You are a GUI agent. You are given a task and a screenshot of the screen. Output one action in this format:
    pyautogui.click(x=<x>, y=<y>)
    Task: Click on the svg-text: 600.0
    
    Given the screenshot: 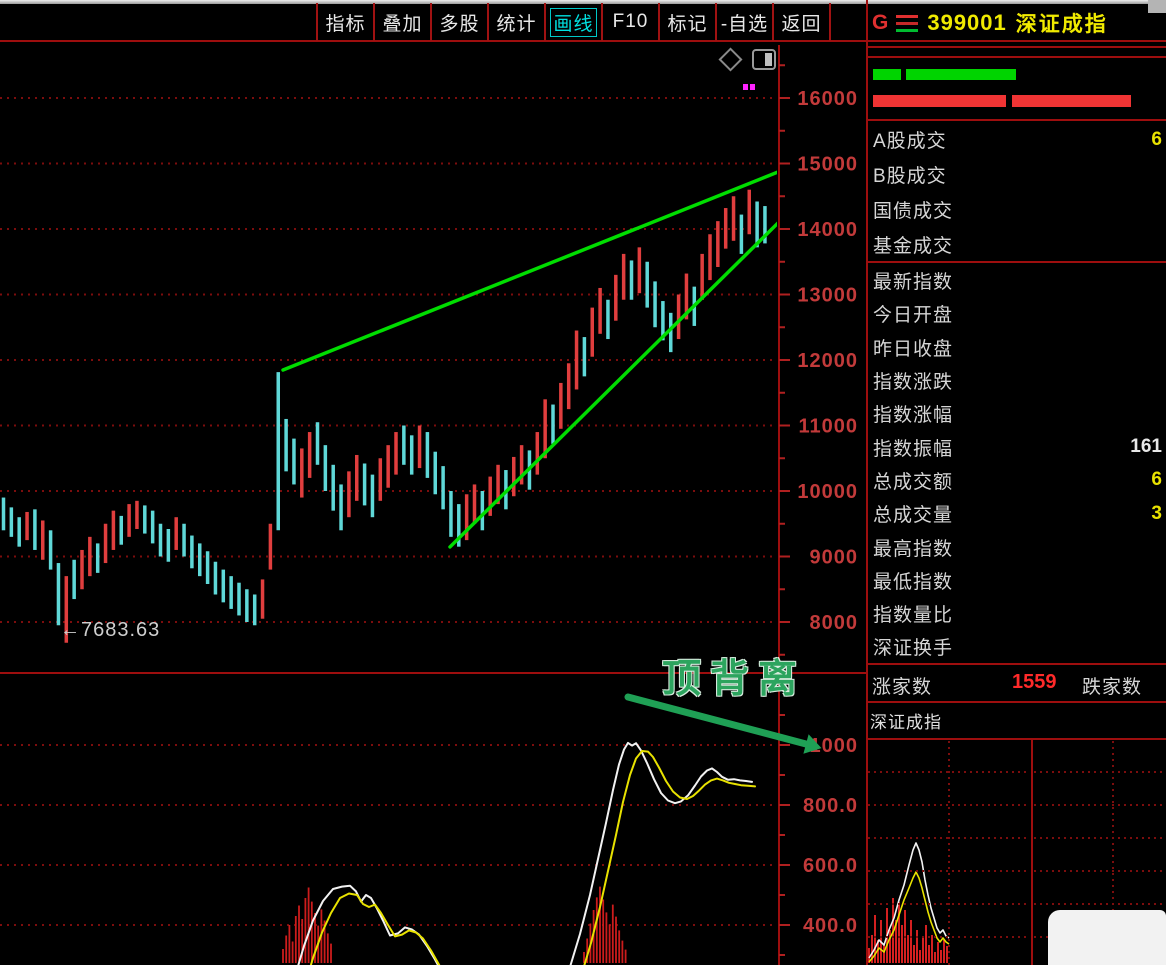 What is the action you would take?
    pyautogui.click(x=830, y=866)
    